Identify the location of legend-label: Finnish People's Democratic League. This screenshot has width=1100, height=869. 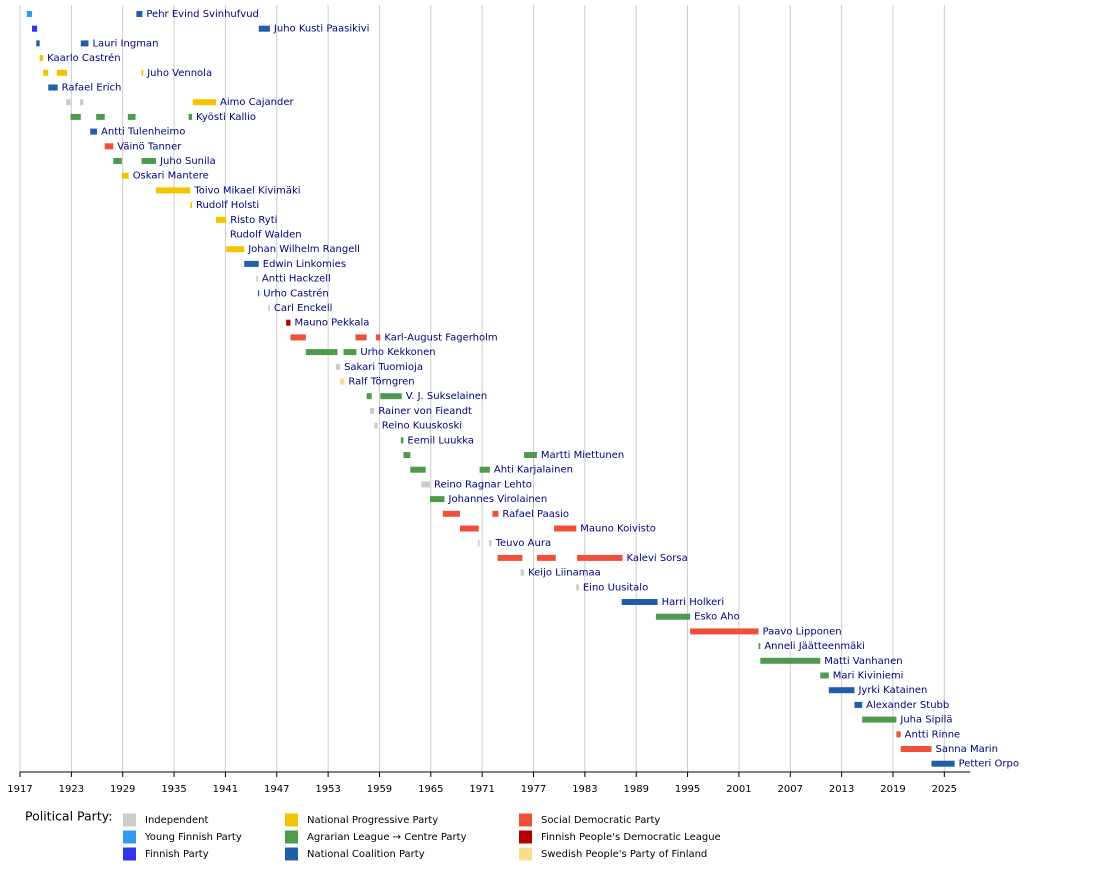
(631, 837).